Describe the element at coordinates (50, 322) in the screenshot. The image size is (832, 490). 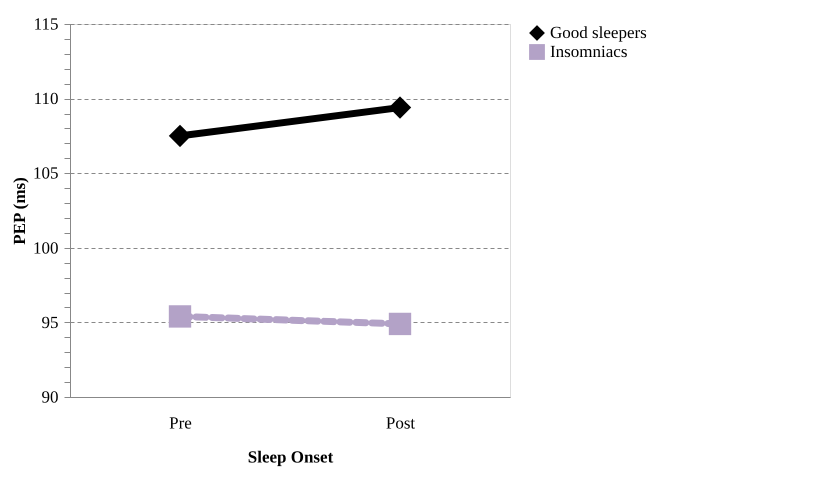
I see `y-tick-label: 95` at that location.